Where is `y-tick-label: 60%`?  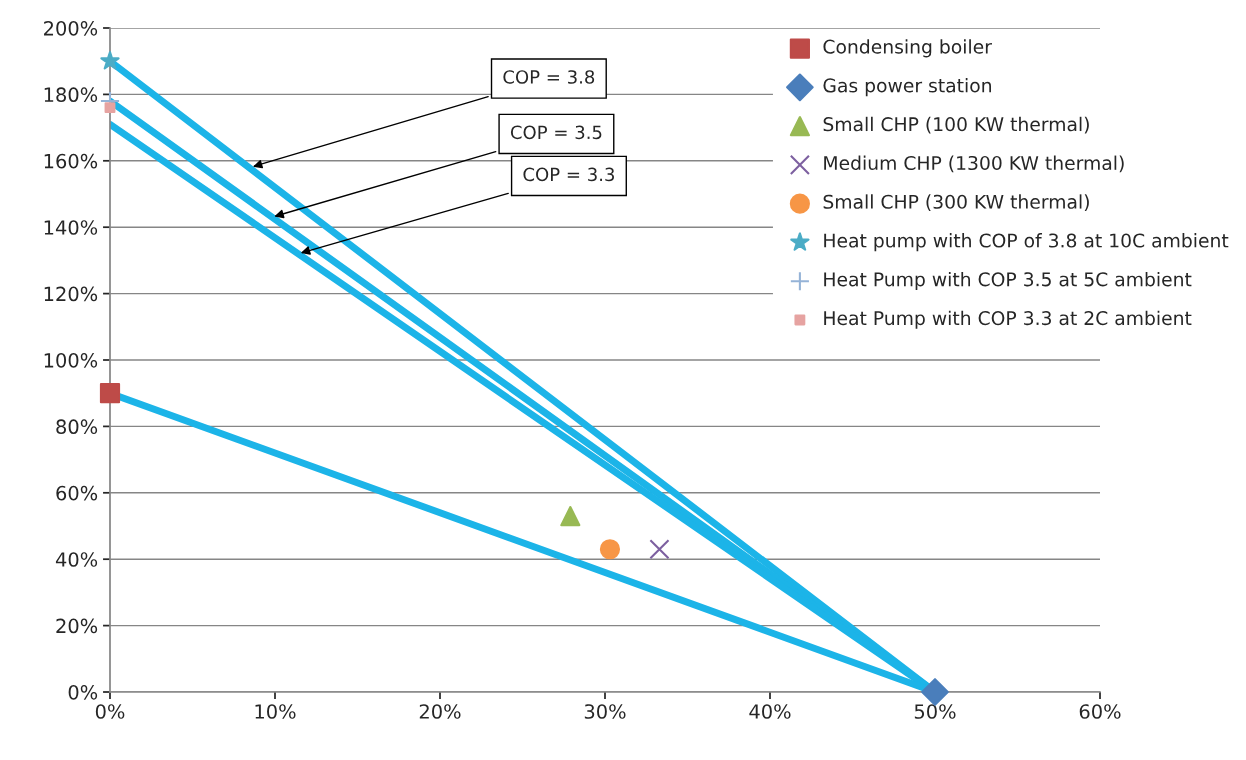 y-tick-label: 60% is located at coordinates (77, 493).